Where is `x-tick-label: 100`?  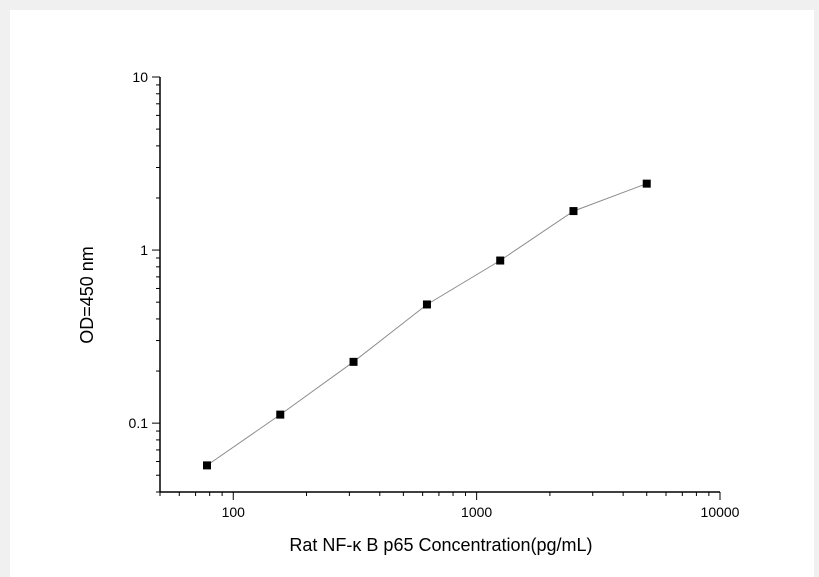 x-tick-label: 100 is located at coordinates (234, 512).